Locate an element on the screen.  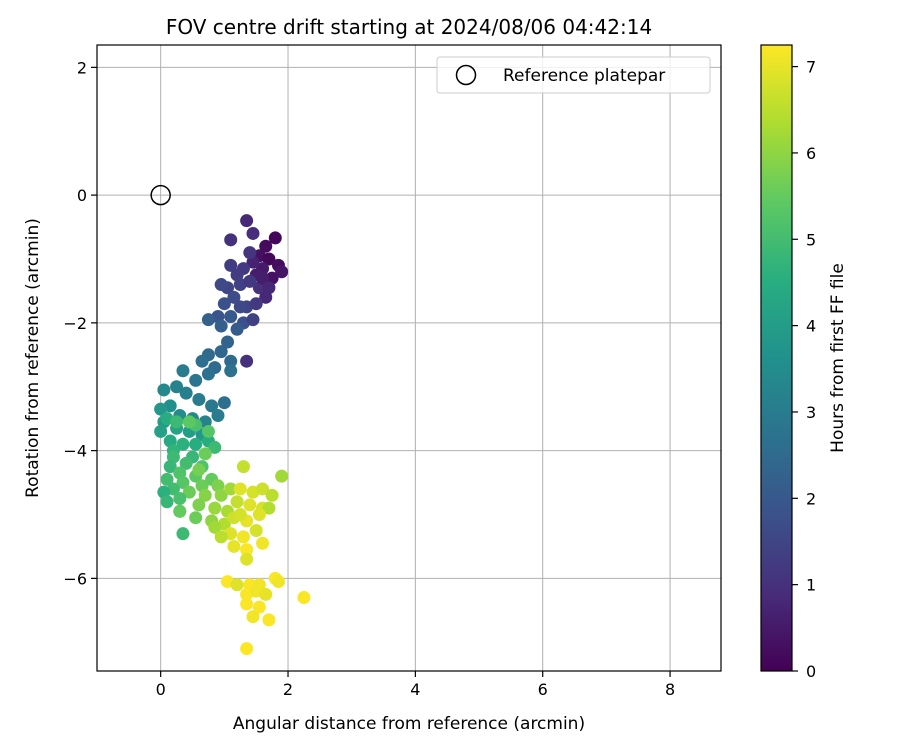
legend-entry-label: Reference platepar is located at coordinates (584, 76).